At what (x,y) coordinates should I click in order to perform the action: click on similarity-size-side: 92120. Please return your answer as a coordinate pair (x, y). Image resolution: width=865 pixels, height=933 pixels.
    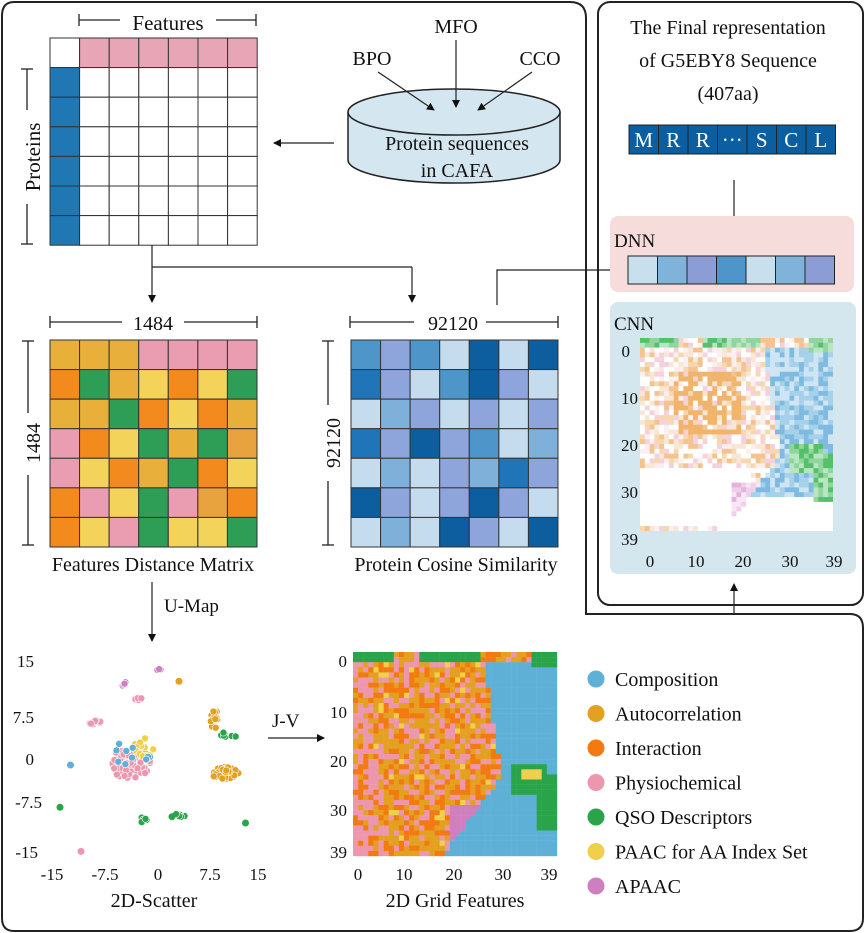
    Looking at the image, I should click on (334, 443).